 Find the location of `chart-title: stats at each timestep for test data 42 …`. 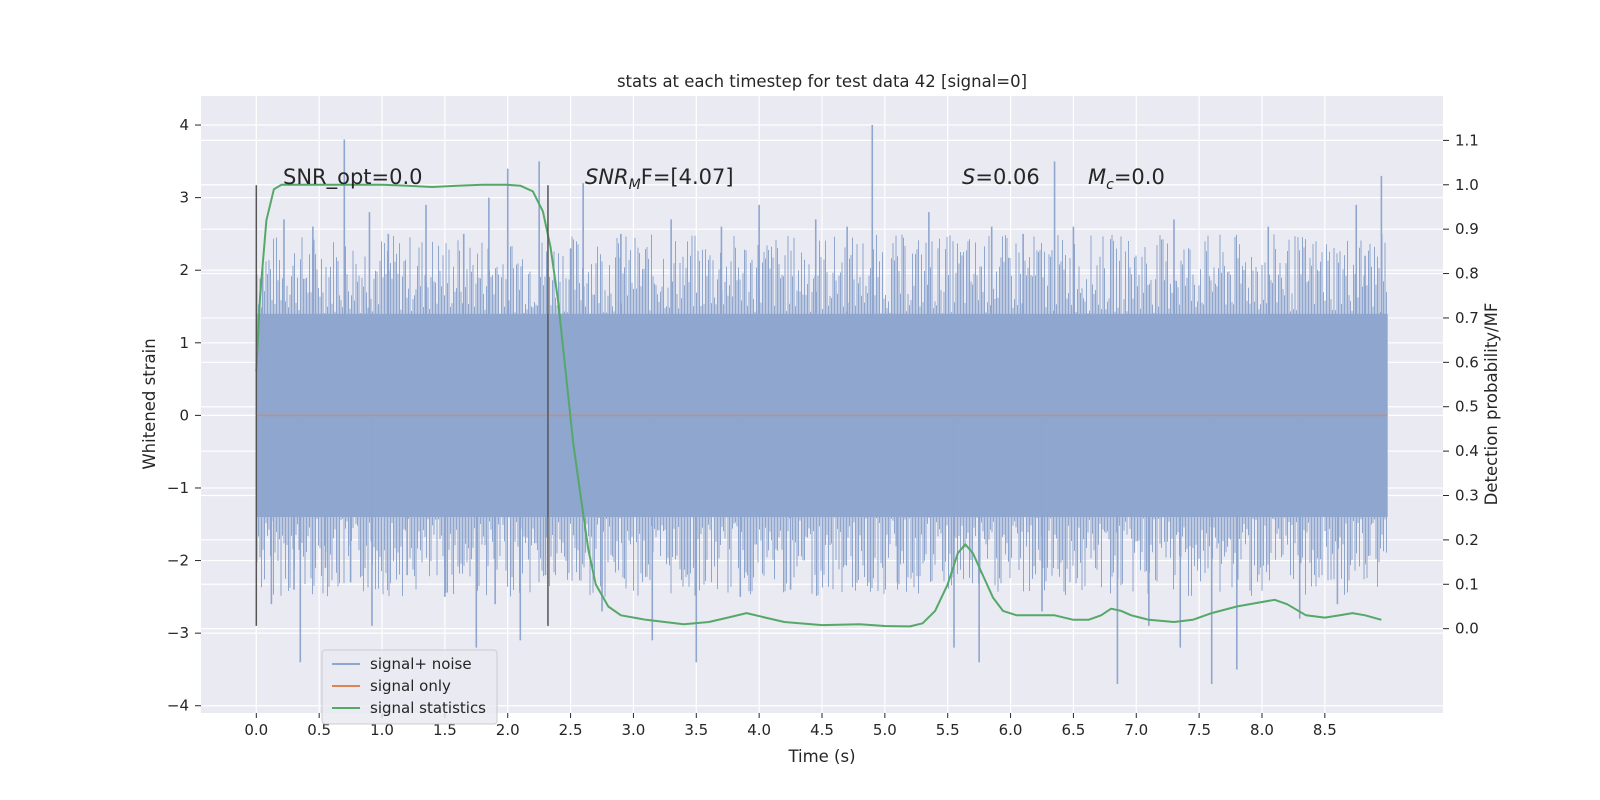

chart-title: stats at each timestep for test data 42 … is located at coordinates (822, 81).